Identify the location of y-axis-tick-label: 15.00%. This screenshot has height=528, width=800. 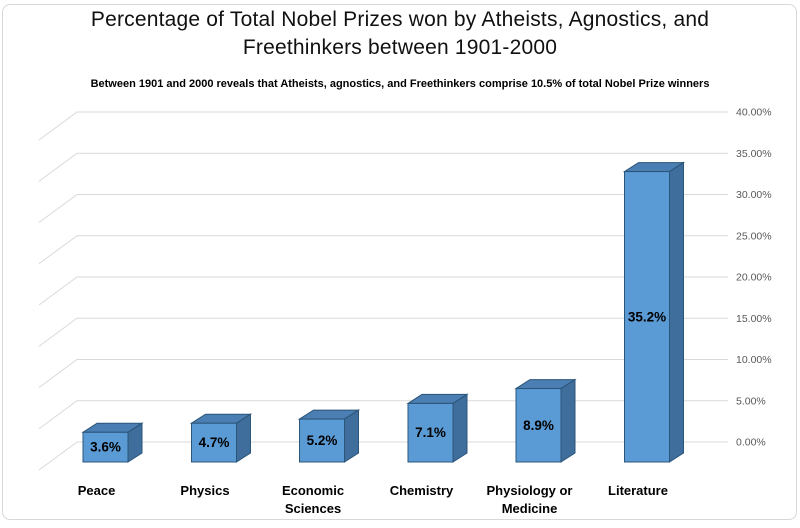
(754, 319).